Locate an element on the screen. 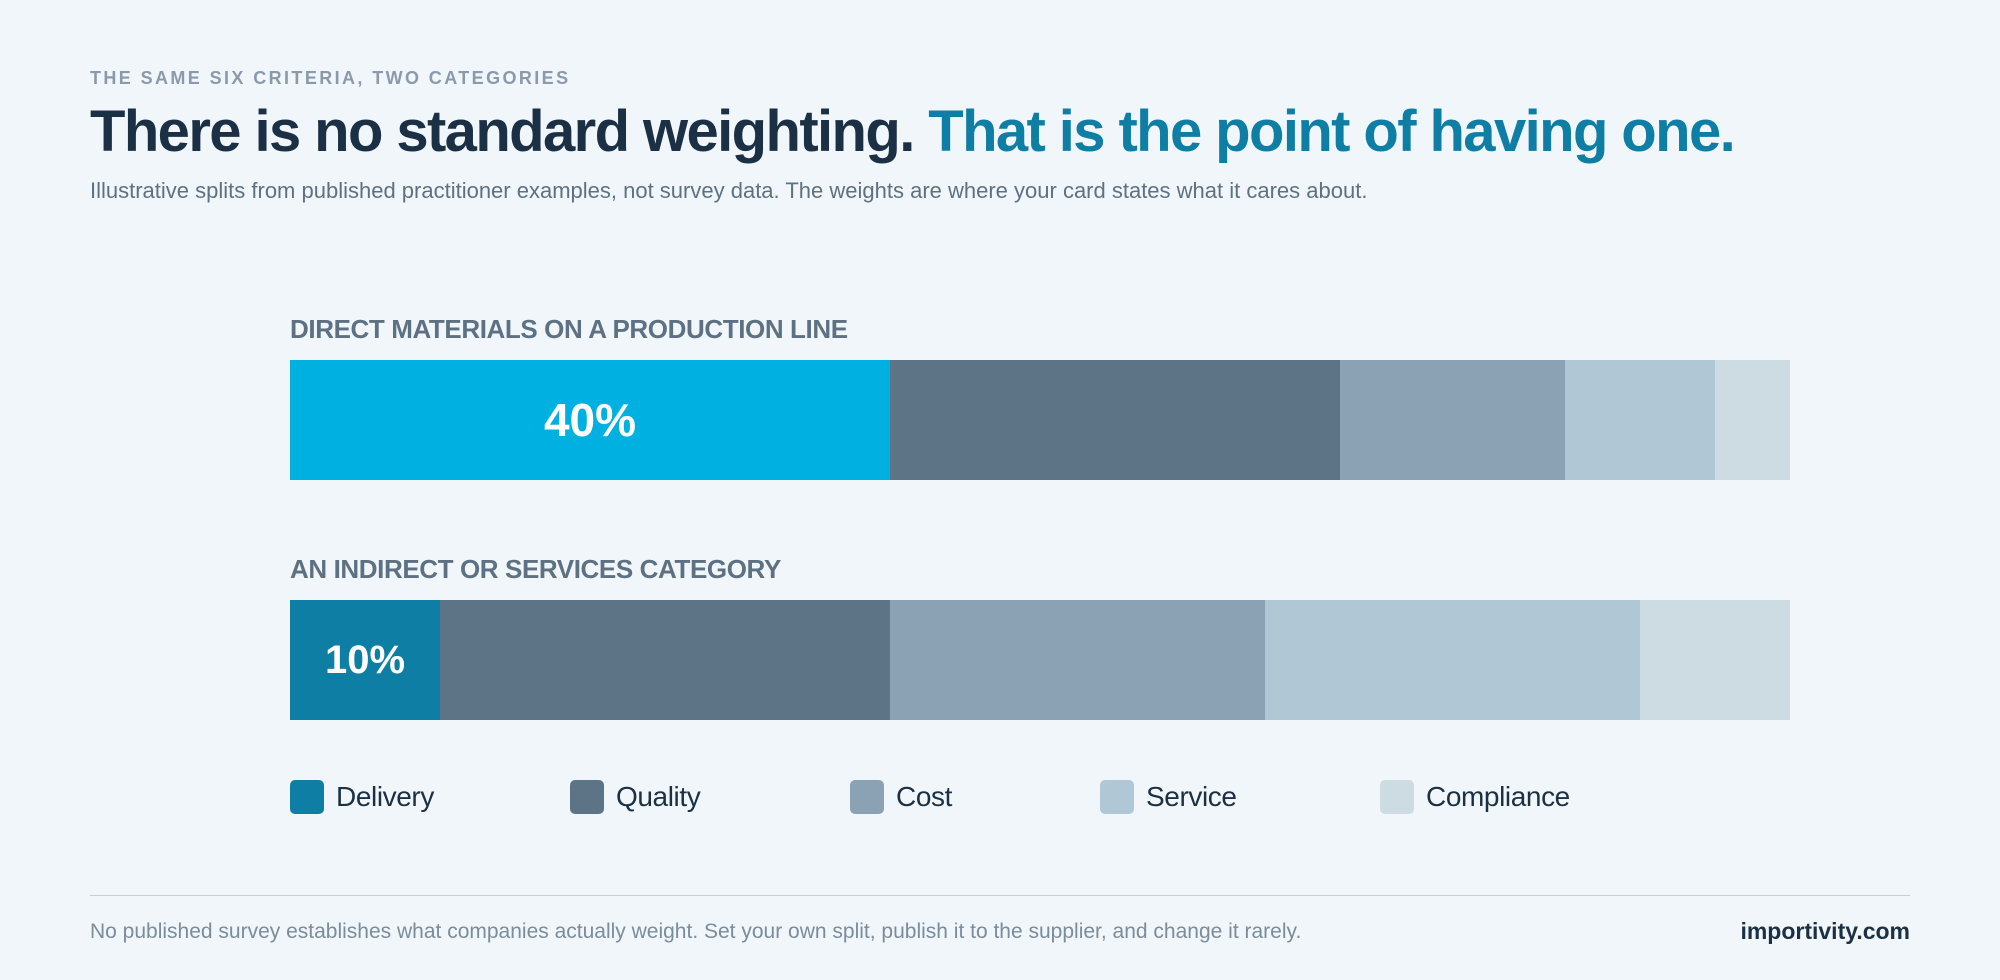 The width and height of the screenshot is (2000, 980). category-title-indirect: AN INDIRECT OR SERVICES CATEGORY is located at coordinates (535, 569).